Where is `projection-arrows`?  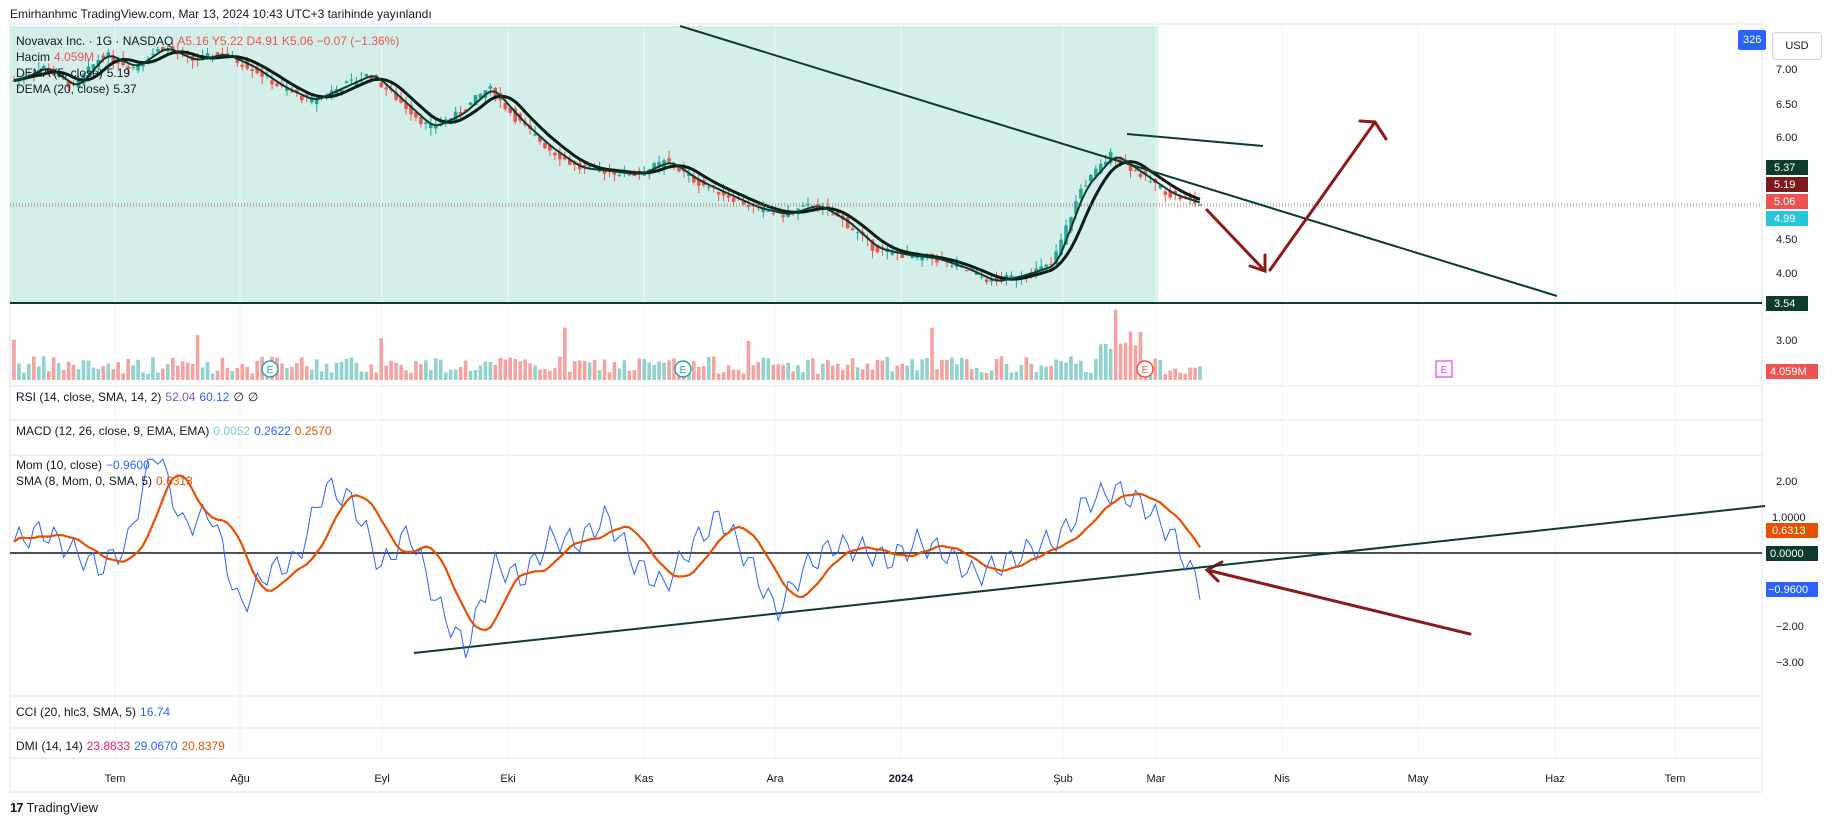 projection-arrows is located at coordinates (1338, 377).